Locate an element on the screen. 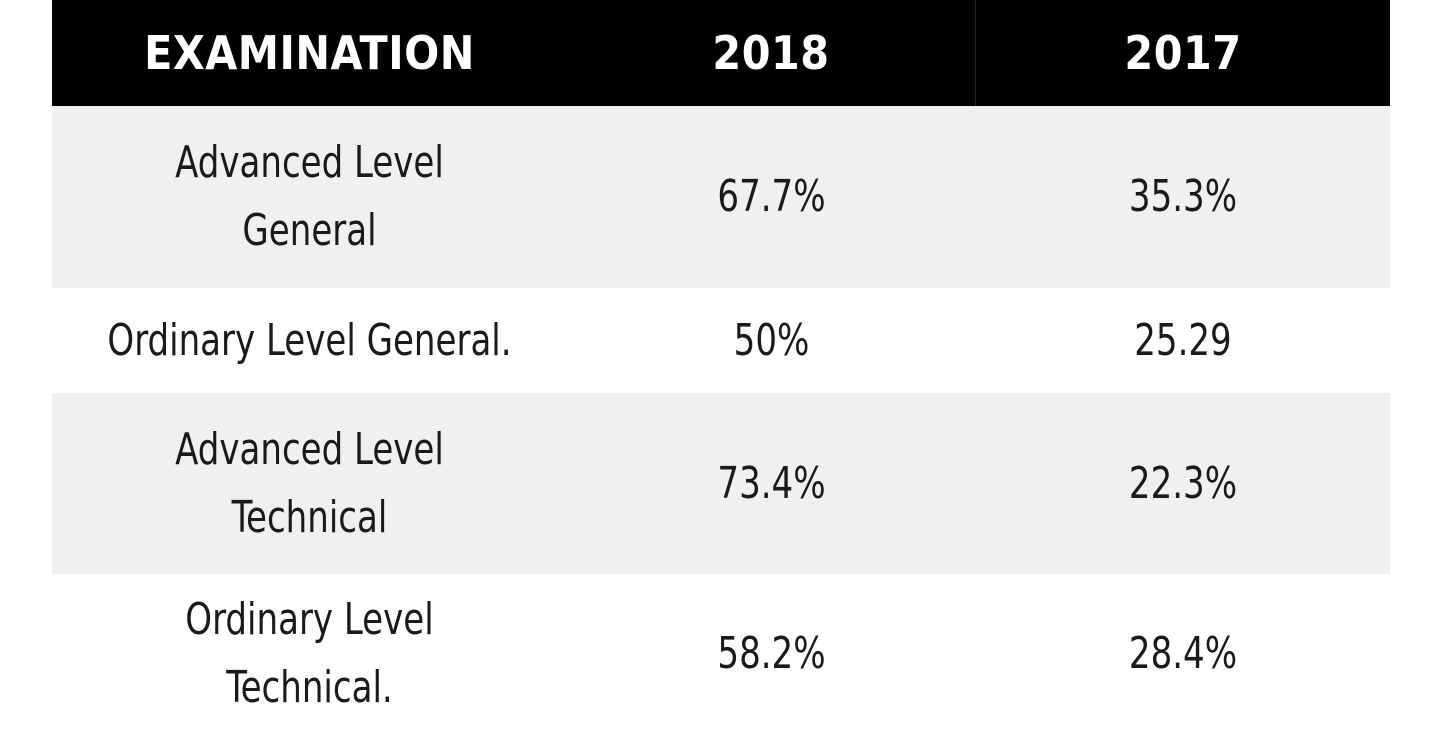  table-header-row: EXAMINATION 2018 2017 is located at coordinates (721, 53).